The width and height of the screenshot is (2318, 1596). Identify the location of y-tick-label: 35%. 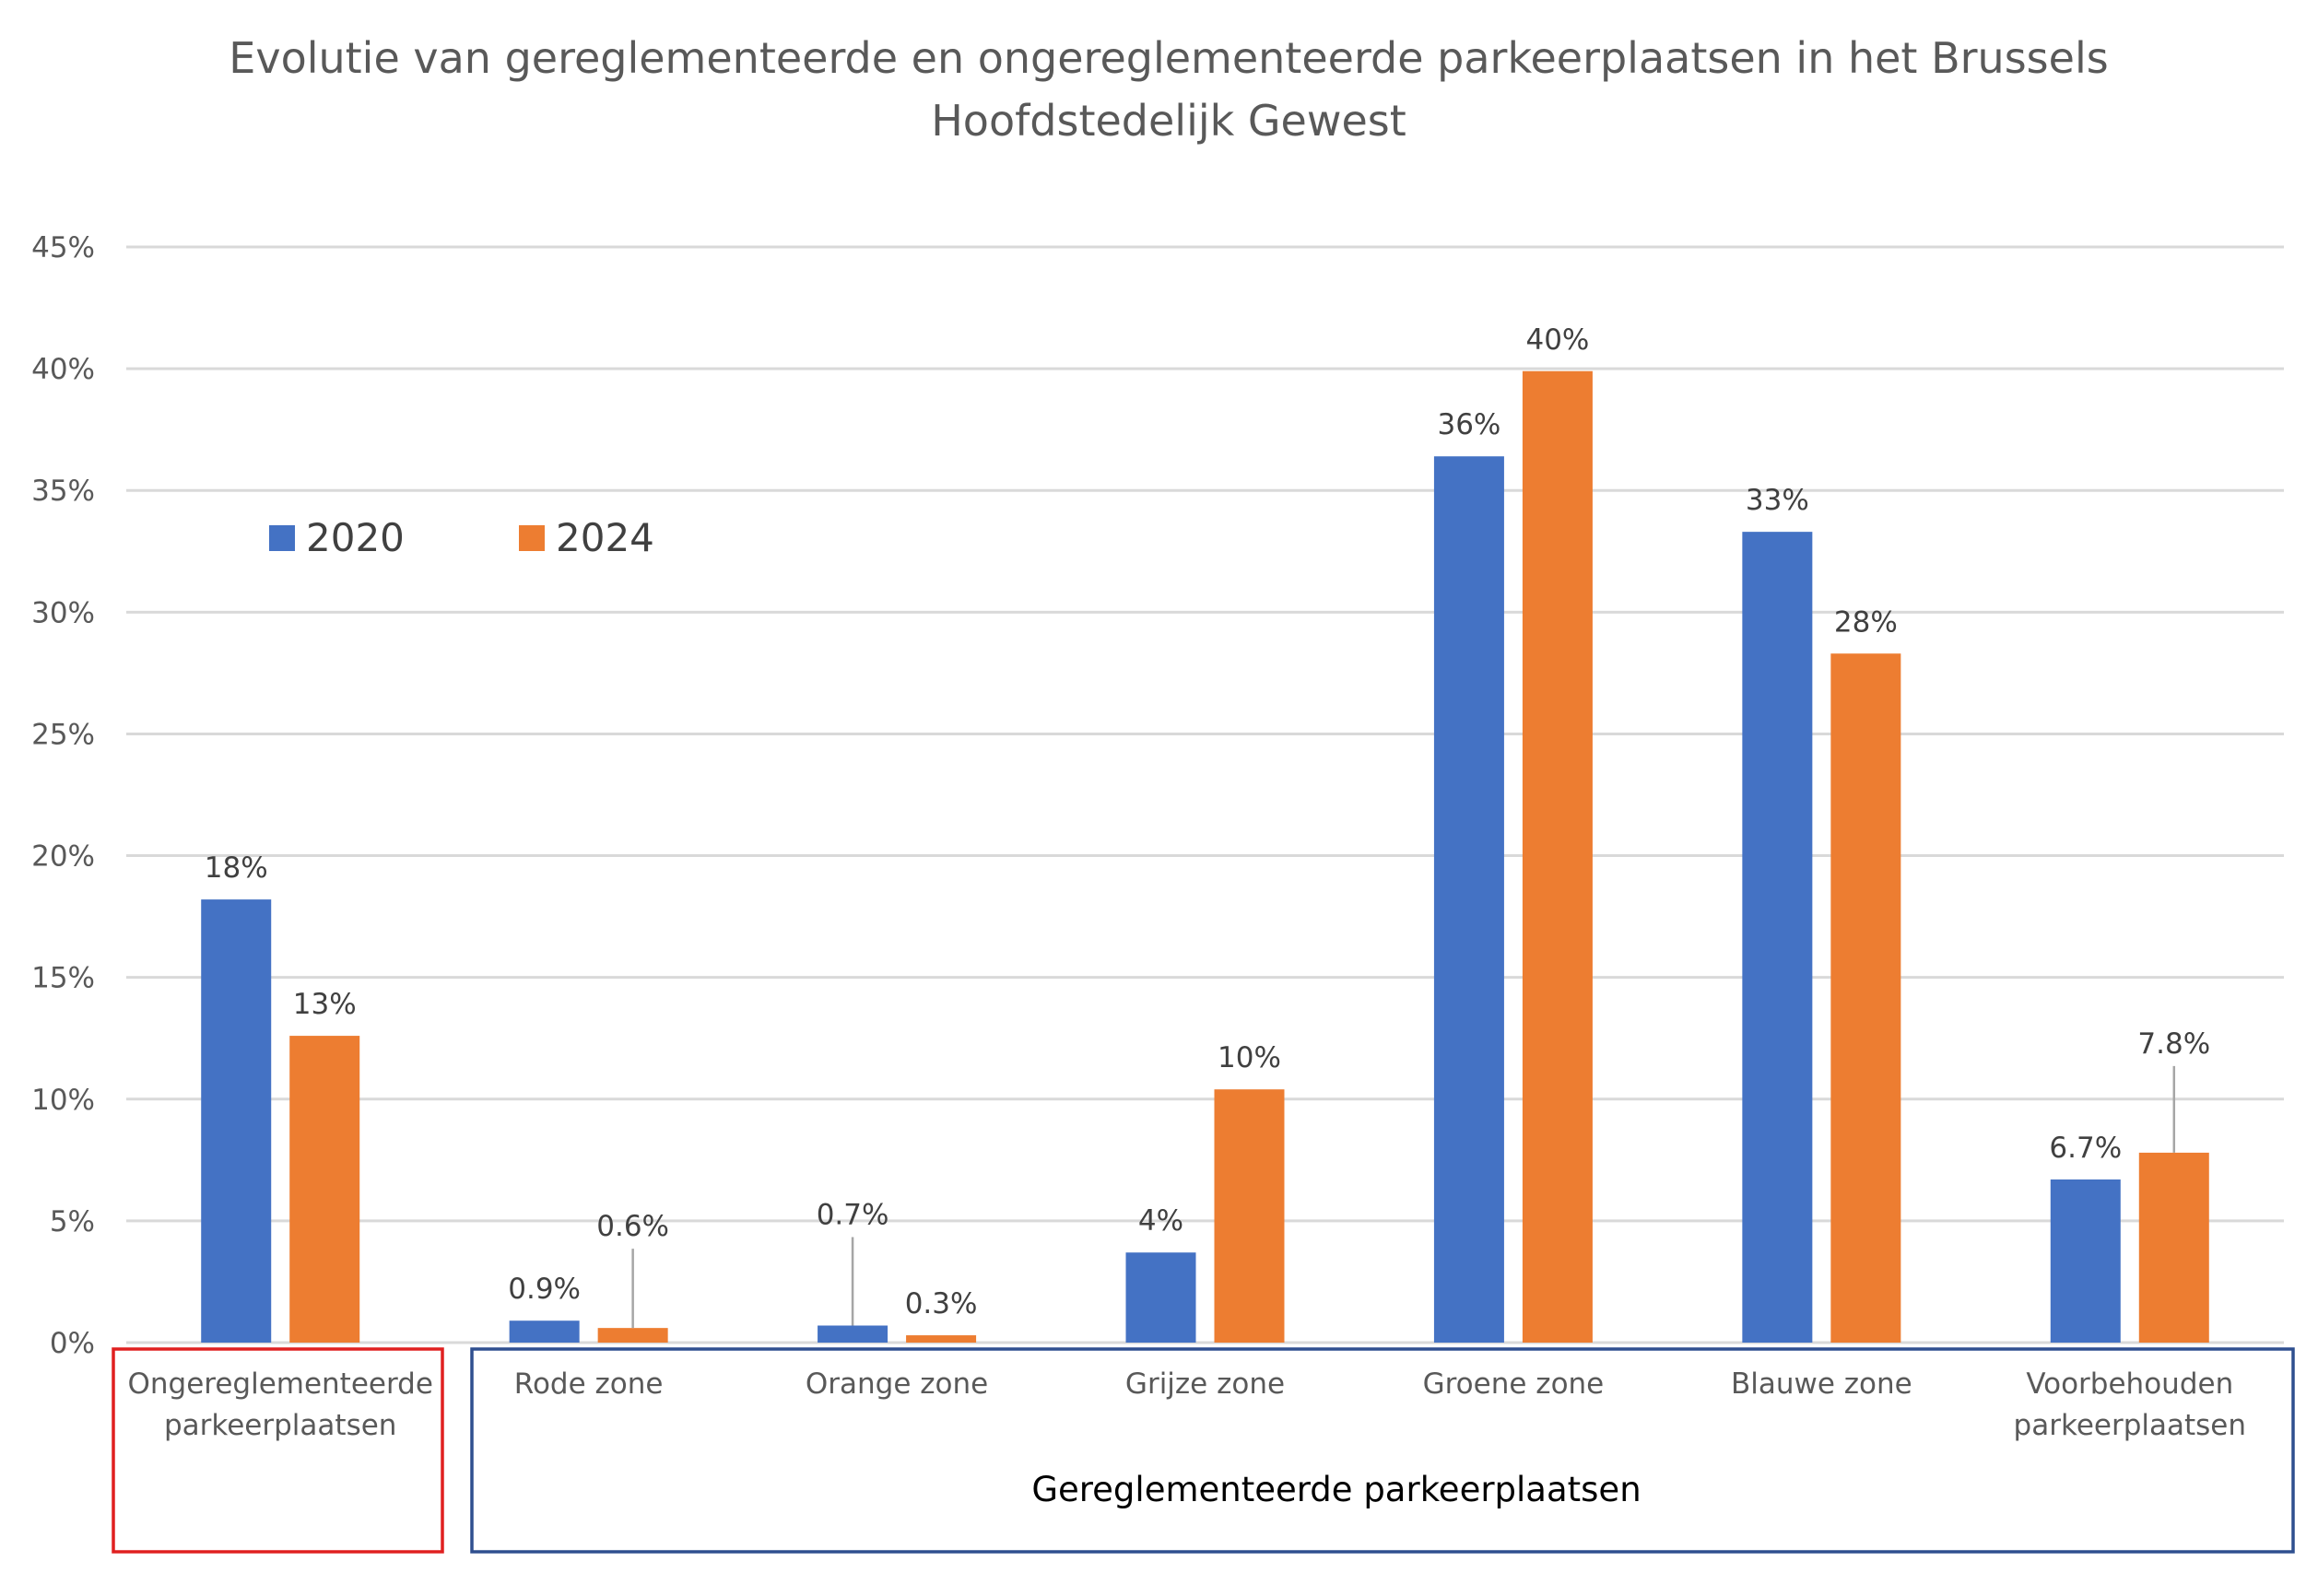
(63, 491).